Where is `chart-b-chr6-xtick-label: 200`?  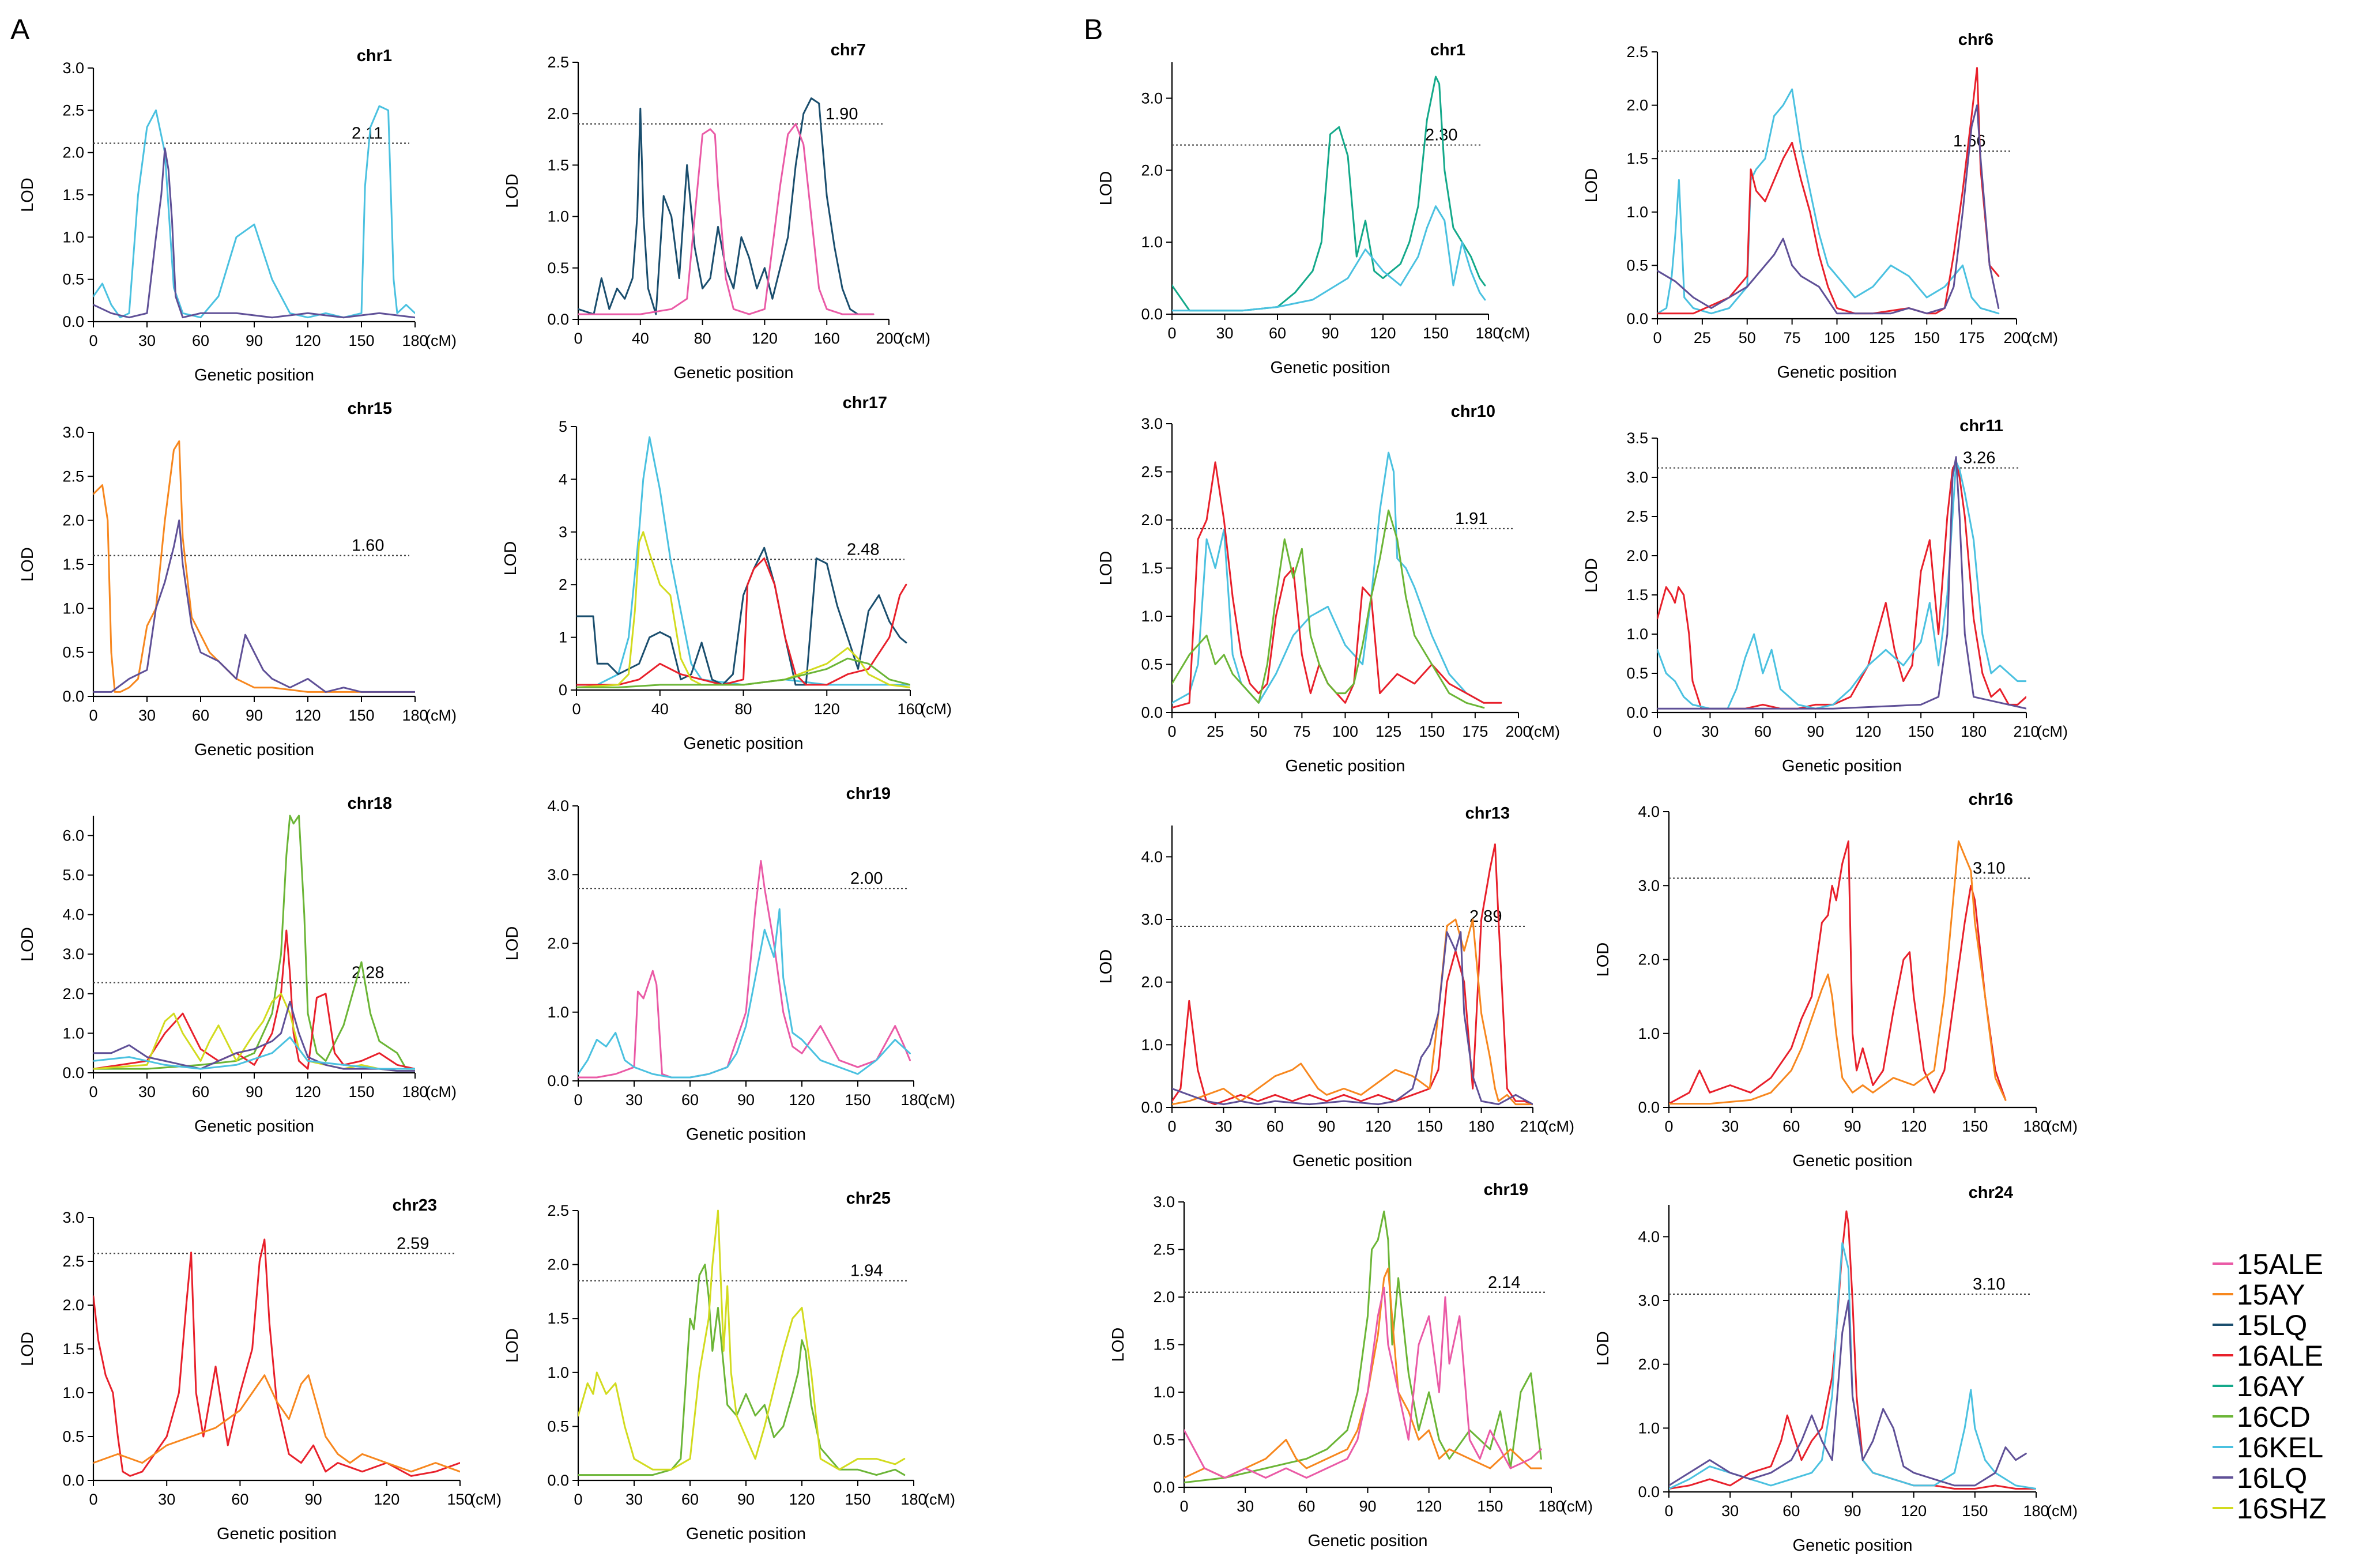
chart-b-chr6-xtick-label: 200 is located at coordinates (2016, 337).